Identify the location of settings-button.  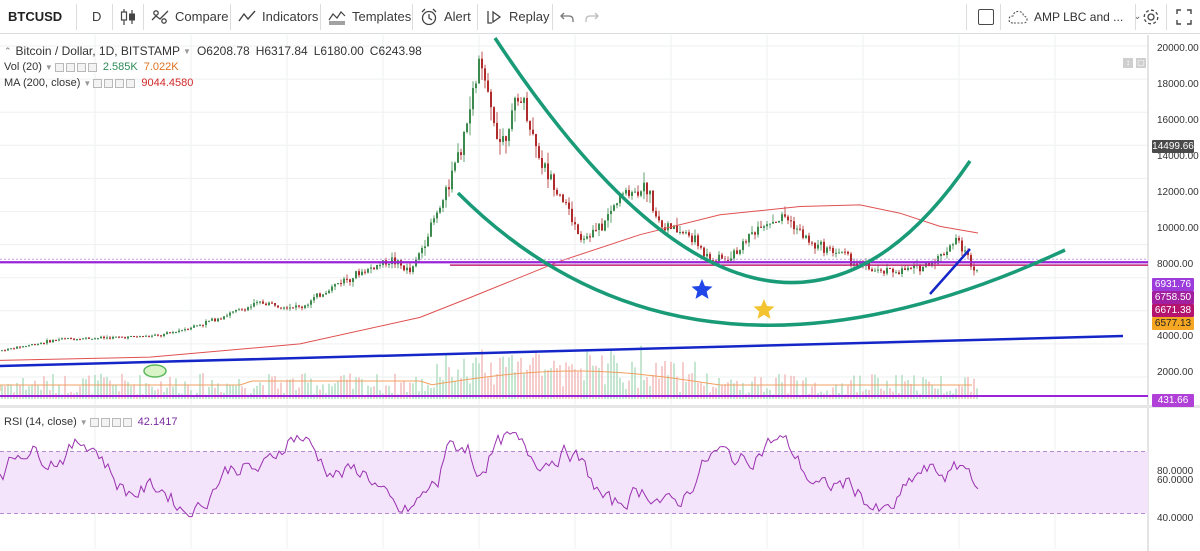
(1151, 16).